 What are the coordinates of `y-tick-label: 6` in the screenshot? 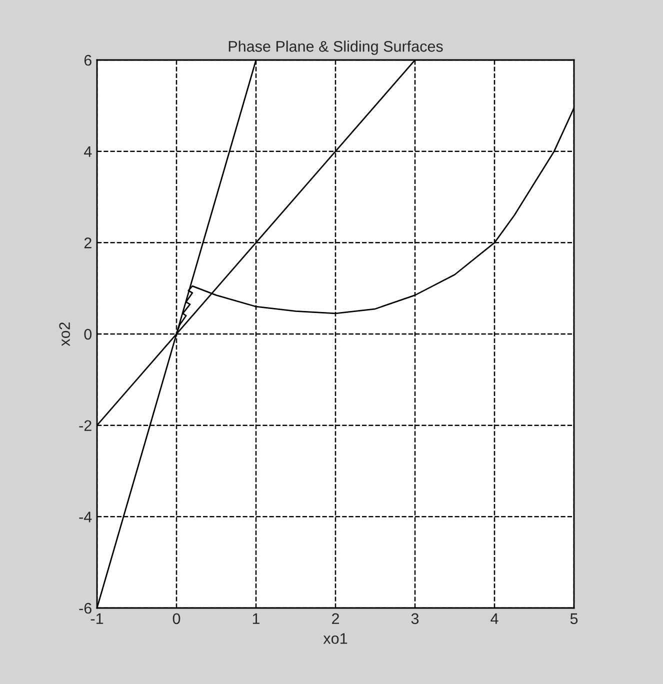 It's located at (88, 60).